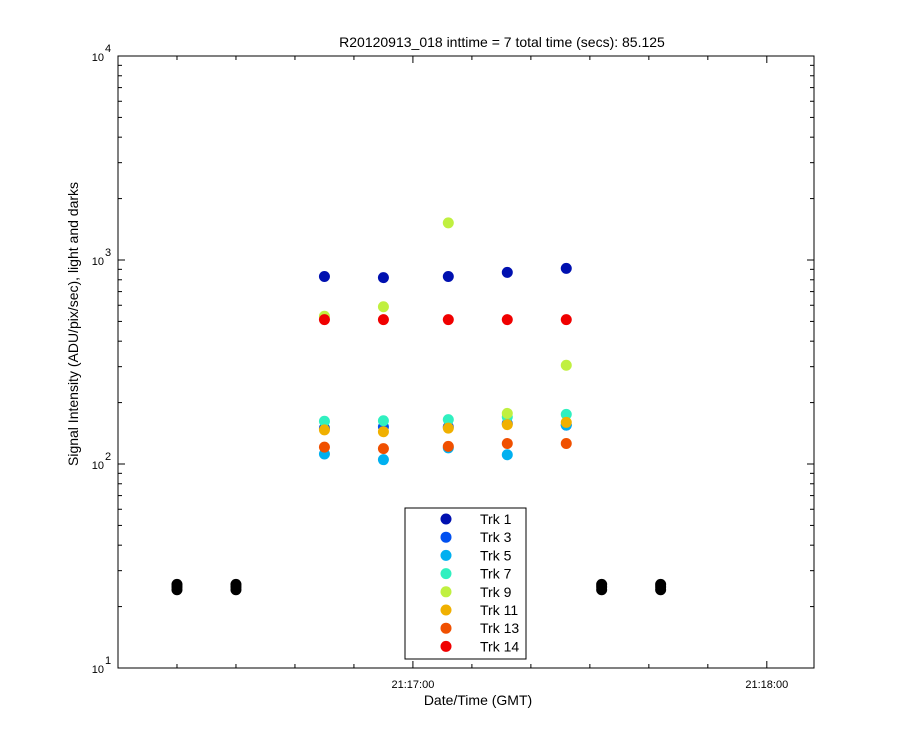 Image resolution: width=900 pixels, height=750 pixels. What do you see at coordinates (499, 628) in the screenshot?
I see `legend-label-trk-13: Trk 13` at bounding box center [499, 628].